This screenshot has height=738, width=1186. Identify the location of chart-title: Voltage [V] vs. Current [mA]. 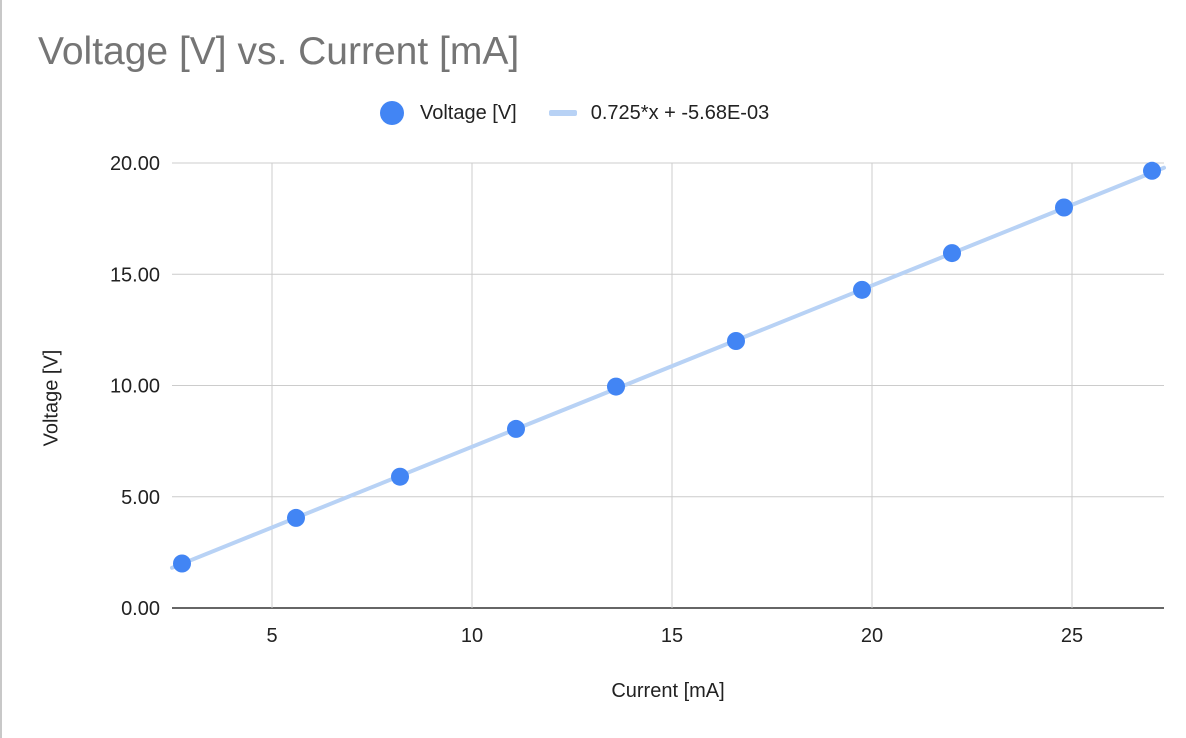
(279, 51).